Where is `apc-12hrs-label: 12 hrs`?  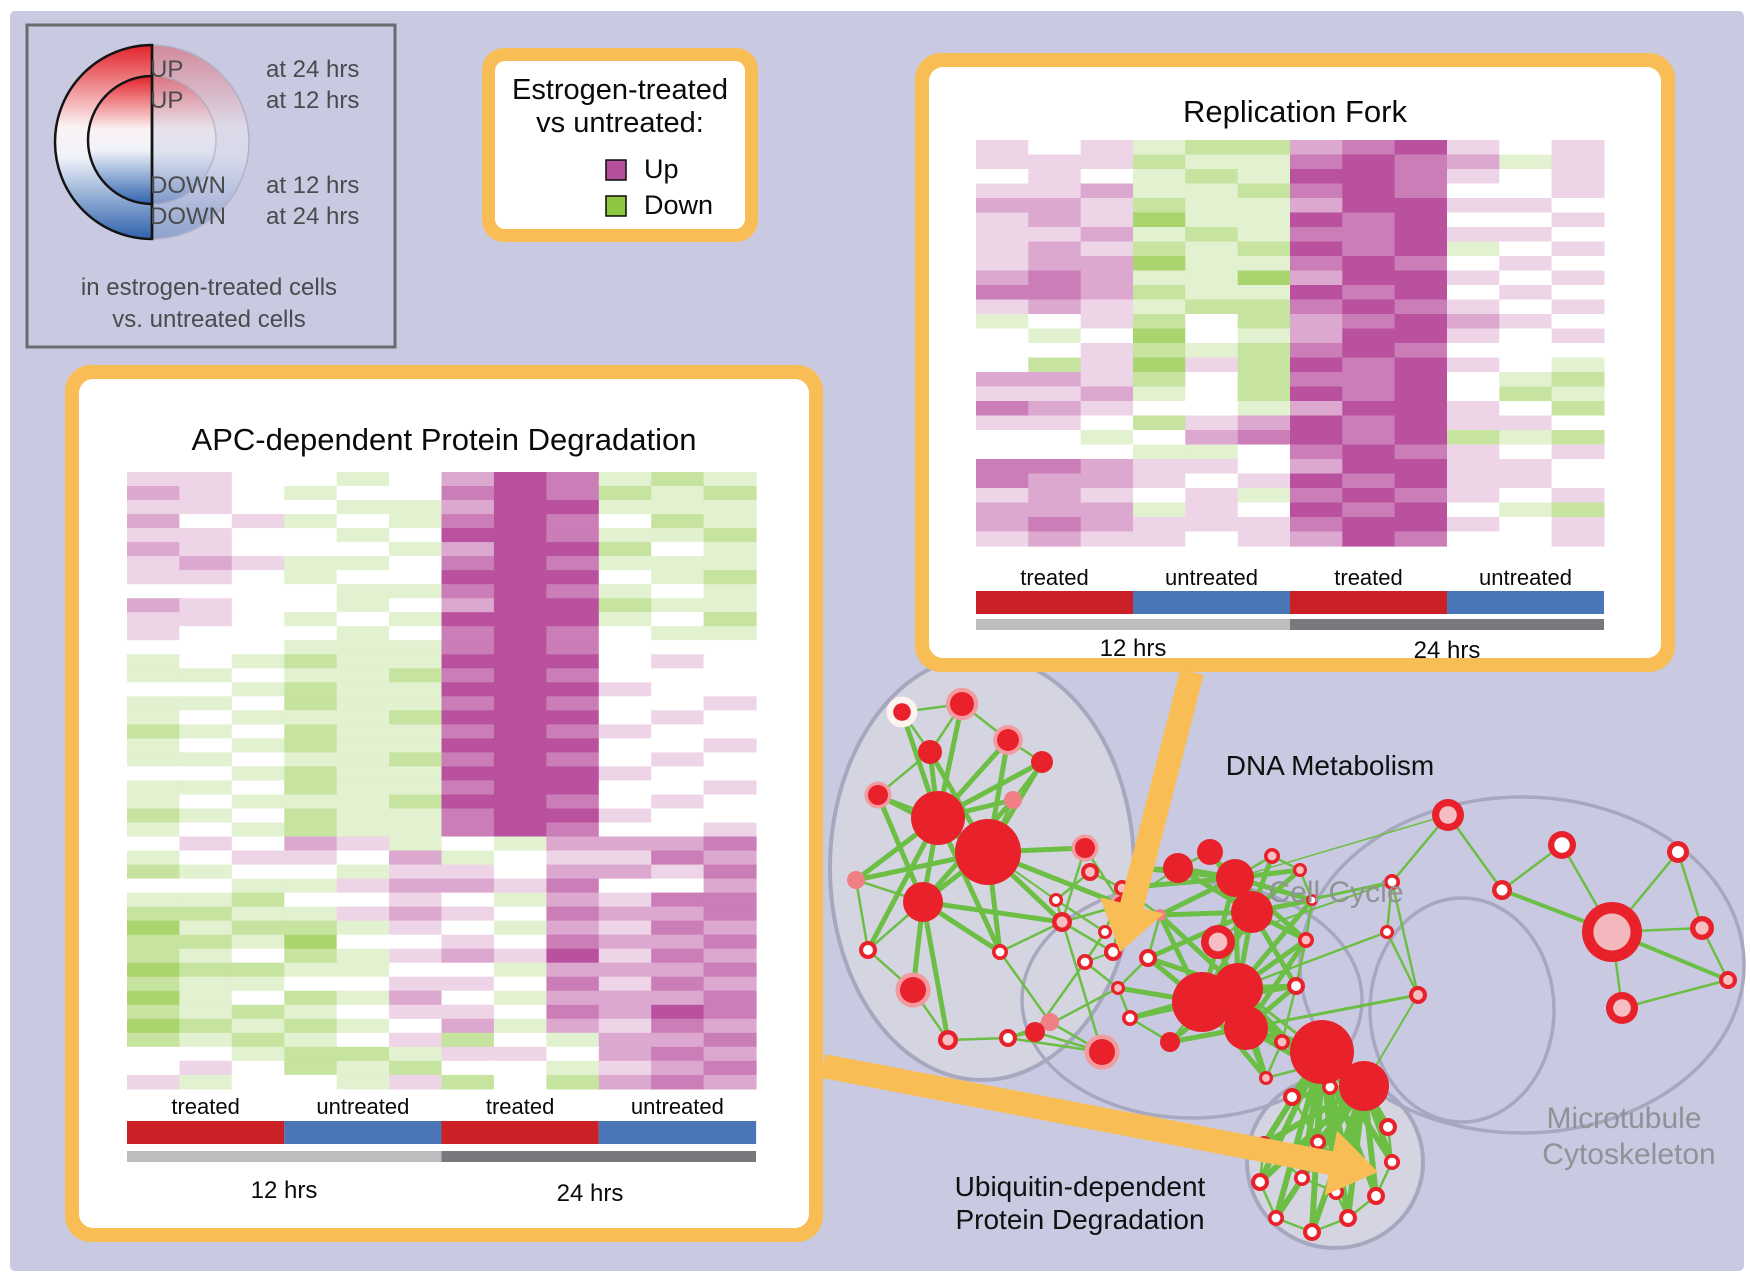
apc-12hrs-label: 12 hrs is located at coordinates (284, 1190).